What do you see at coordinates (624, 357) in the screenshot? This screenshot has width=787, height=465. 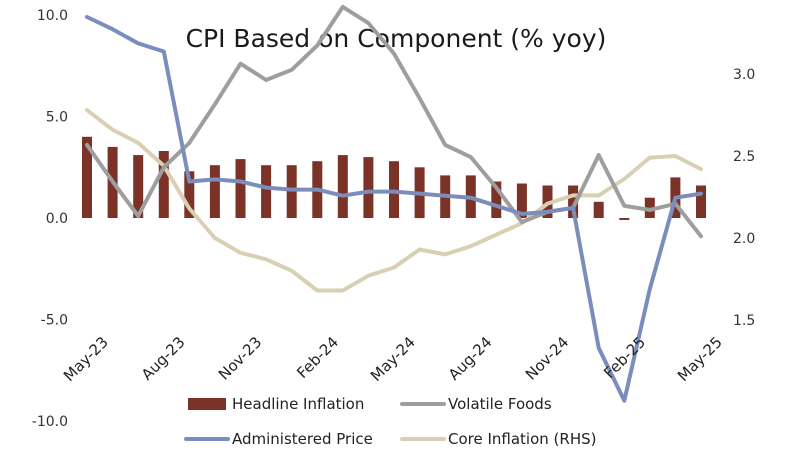 I see `x-axis-tick-label: Feb-25` at bounding box center [624, 357].